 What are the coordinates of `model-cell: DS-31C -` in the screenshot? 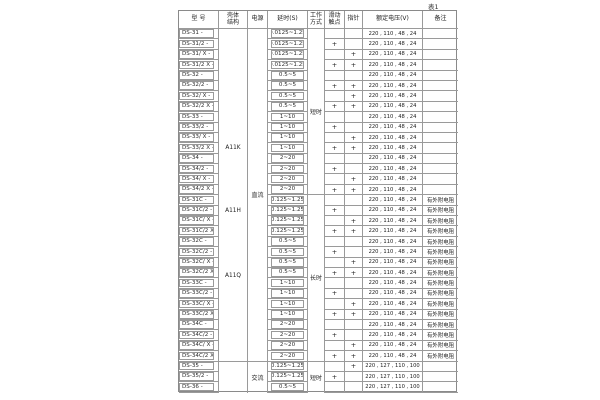 It's located at (199, 200).